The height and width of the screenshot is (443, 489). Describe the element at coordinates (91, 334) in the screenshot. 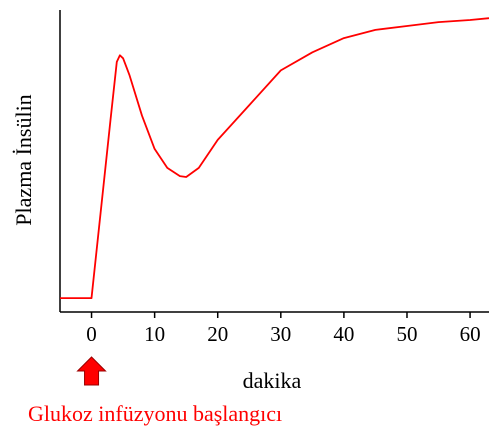

I see `x-tick-label: 0` at that location.